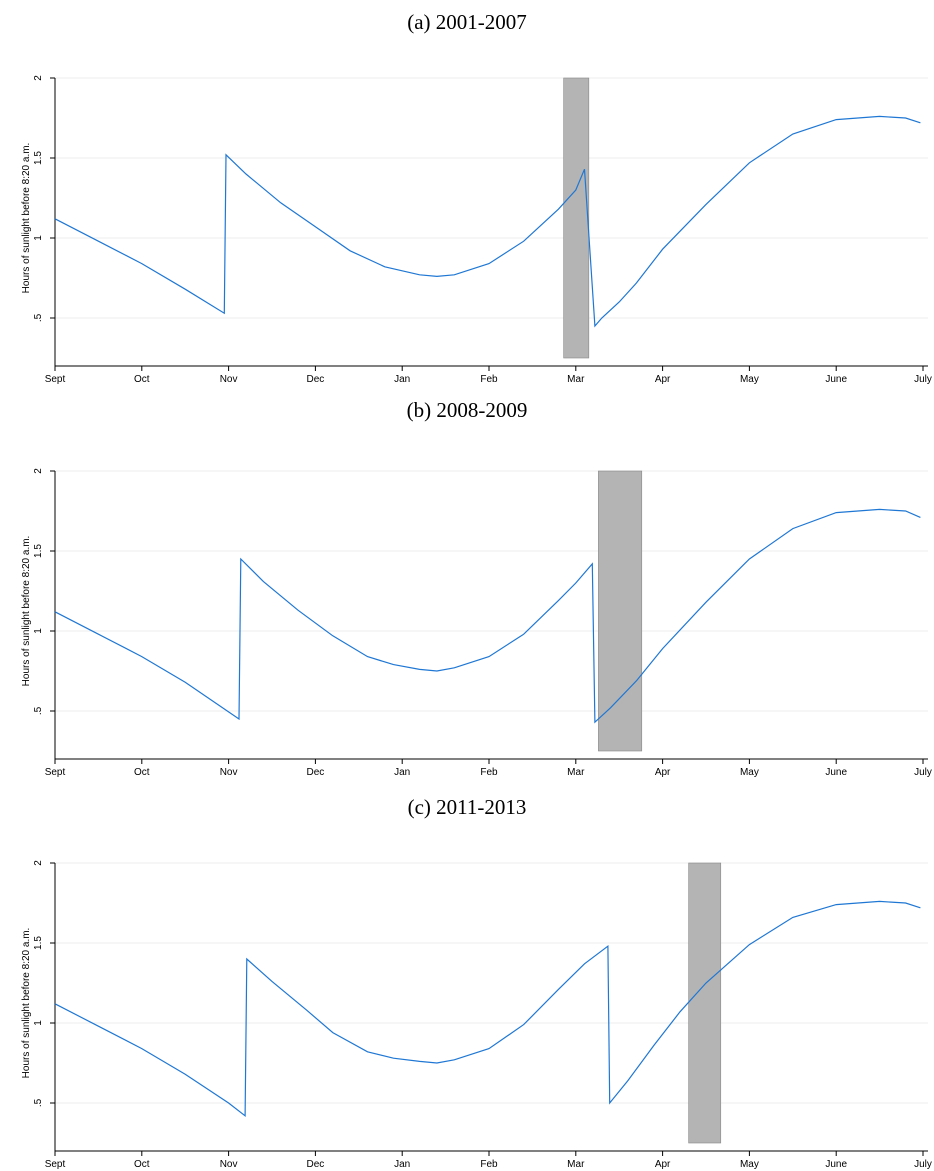  Describe the element at coordinates (467, 410) in the screenshot. I see `chart-b-title: (b) 2008-2009` at that location.